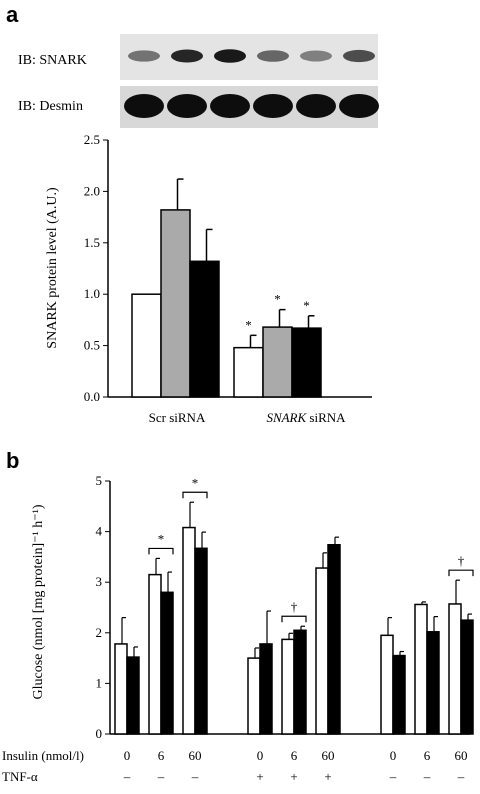  Describe the element at coordinates (92, 242) in the screenshot. I see `chart-a-ytick-label: 1.5` at that location.